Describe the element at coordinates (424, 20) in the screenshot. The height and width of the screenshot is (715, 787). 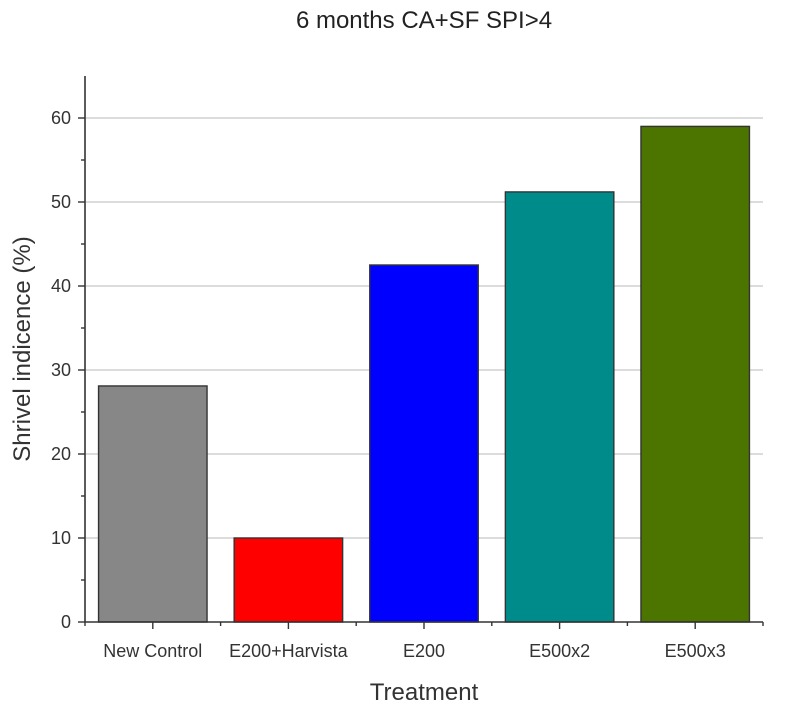
I see `chart-title: 6 months CA+SF SPI>4` at that location.